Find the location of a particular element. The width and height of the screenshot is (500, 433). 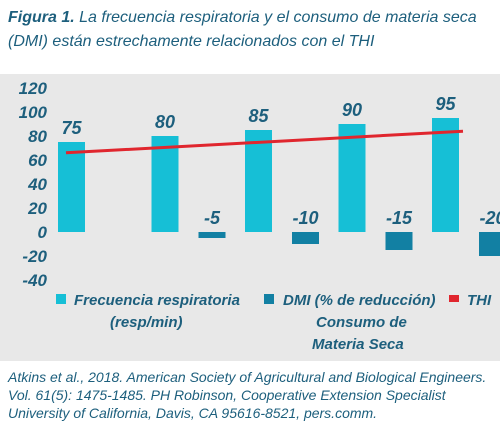

data-label-frecuencia: 95 is located at coordinates (445, 104).